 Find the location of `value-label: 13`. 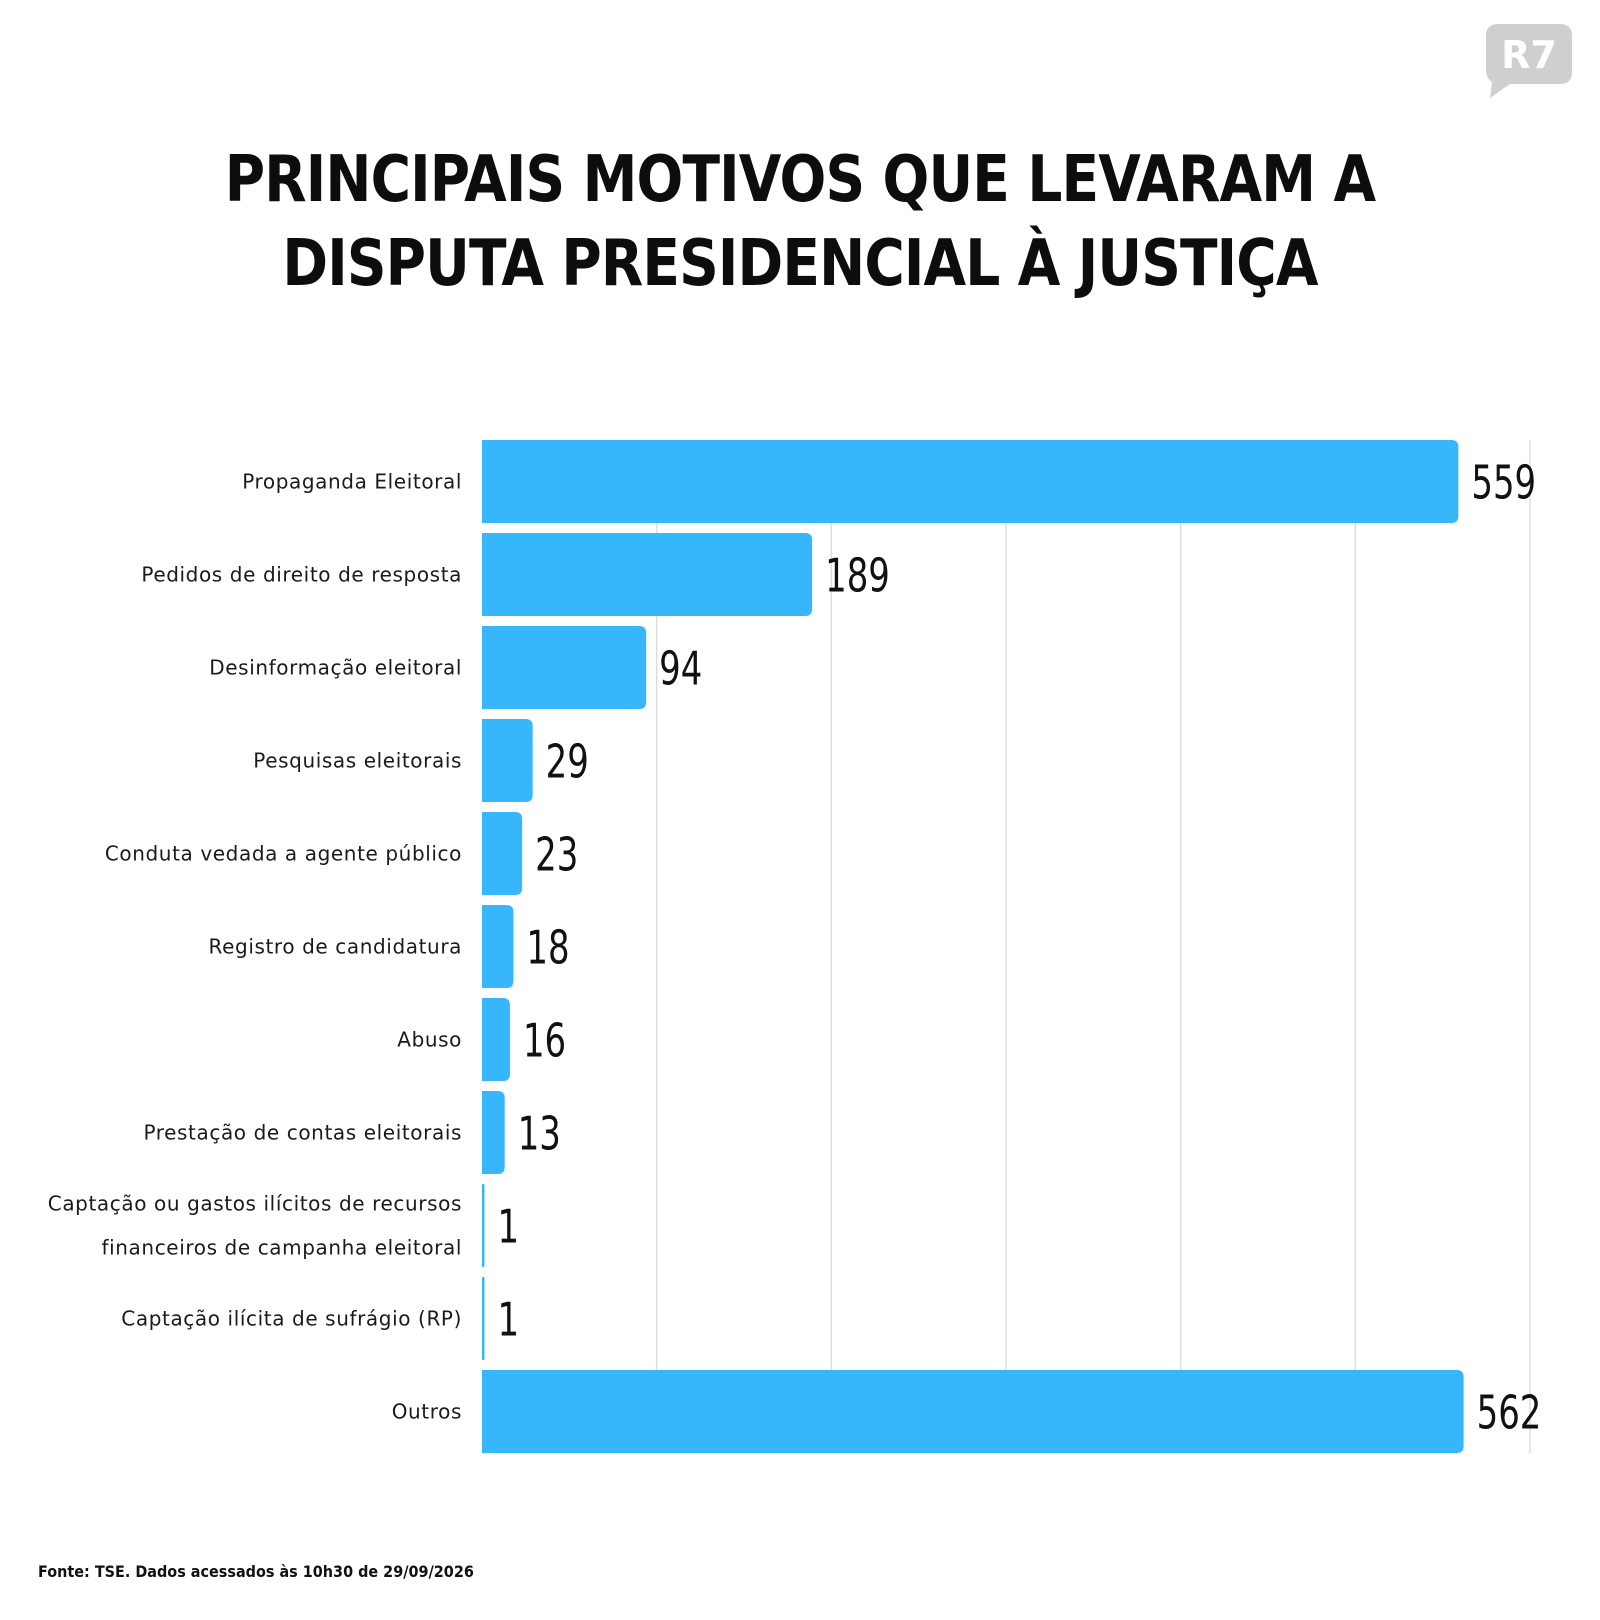

value-label: 13 is located at coordinates (539, 1134).